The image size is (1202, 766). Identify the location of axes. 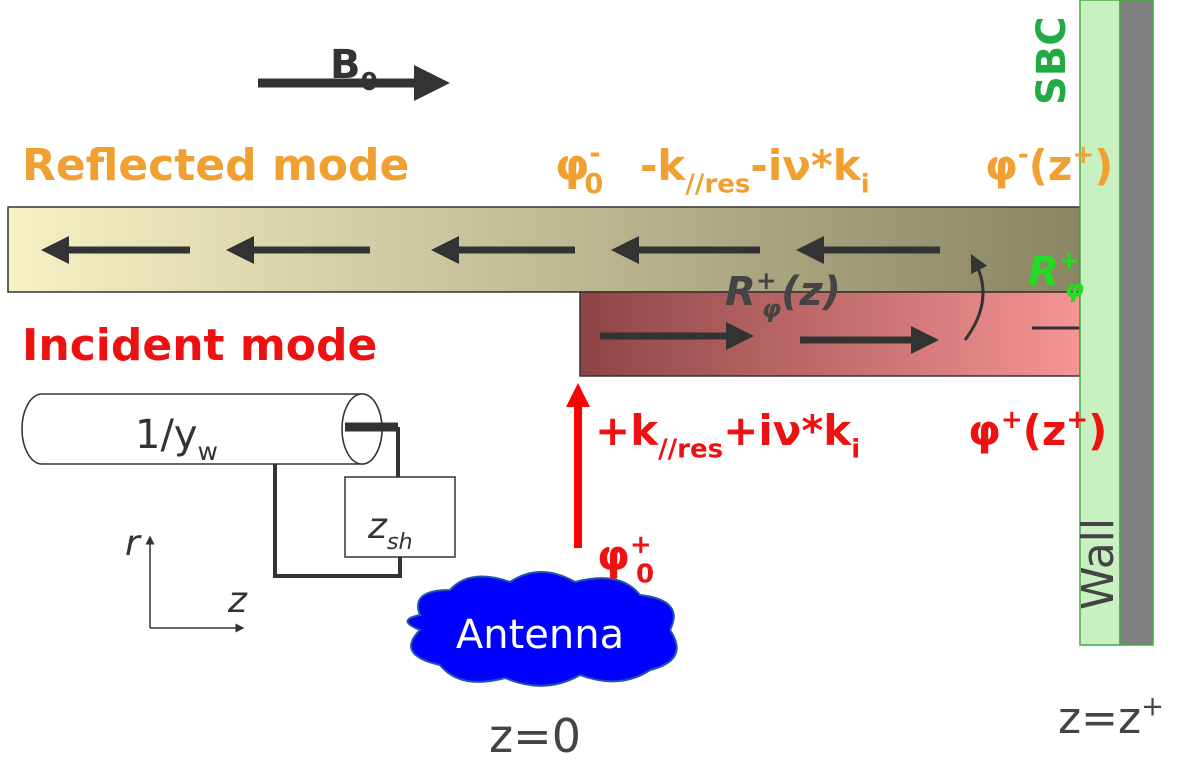
(195, 584).